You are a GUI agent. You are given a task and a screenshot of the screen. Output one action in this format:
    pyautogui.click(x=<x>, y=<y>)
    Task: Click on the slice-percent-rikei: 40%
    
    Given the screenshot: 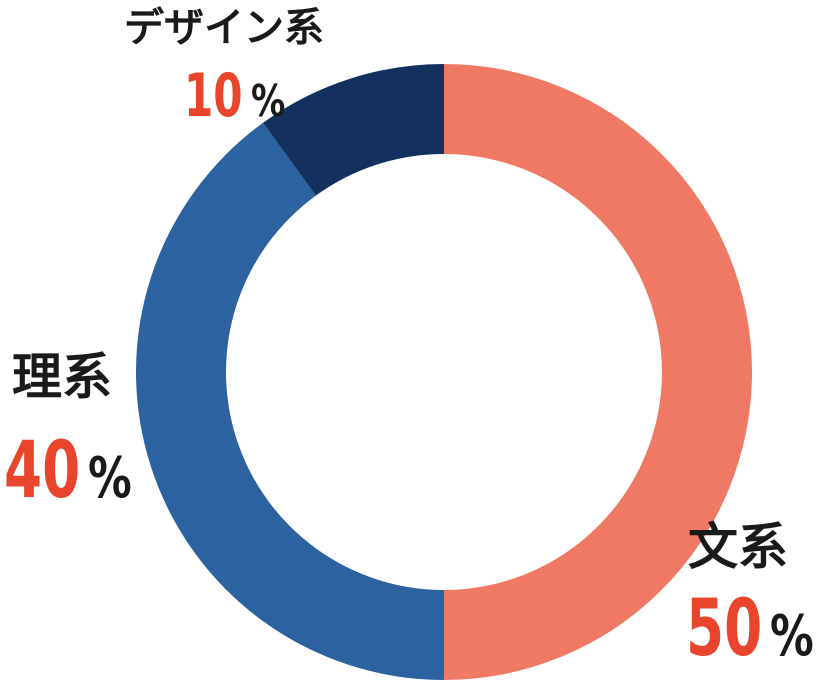 What is the action you would take?
    pyautogui.click(x=74, y=471)
    